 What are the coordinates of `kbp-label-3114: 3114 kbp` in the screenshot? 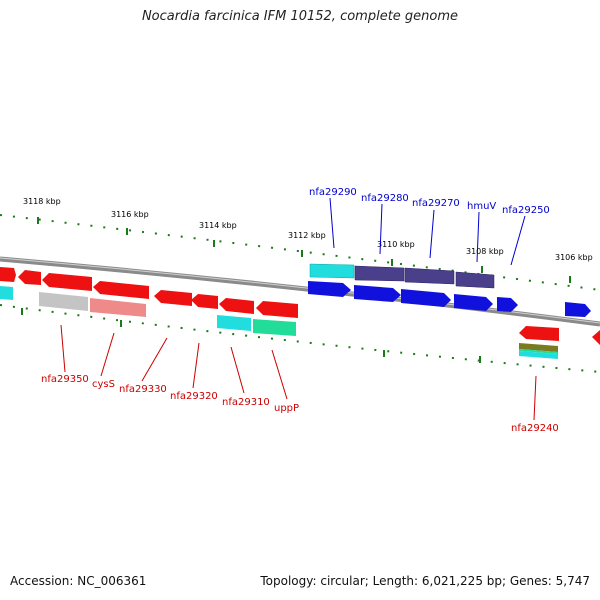 It's located at (218, 225).